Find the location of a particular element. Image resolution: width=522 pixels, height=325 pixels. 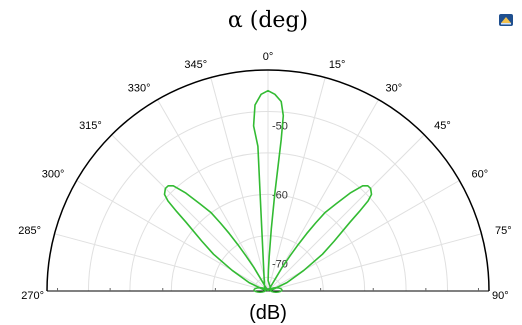

app-logo-icon is located at coordinates (506, 20).